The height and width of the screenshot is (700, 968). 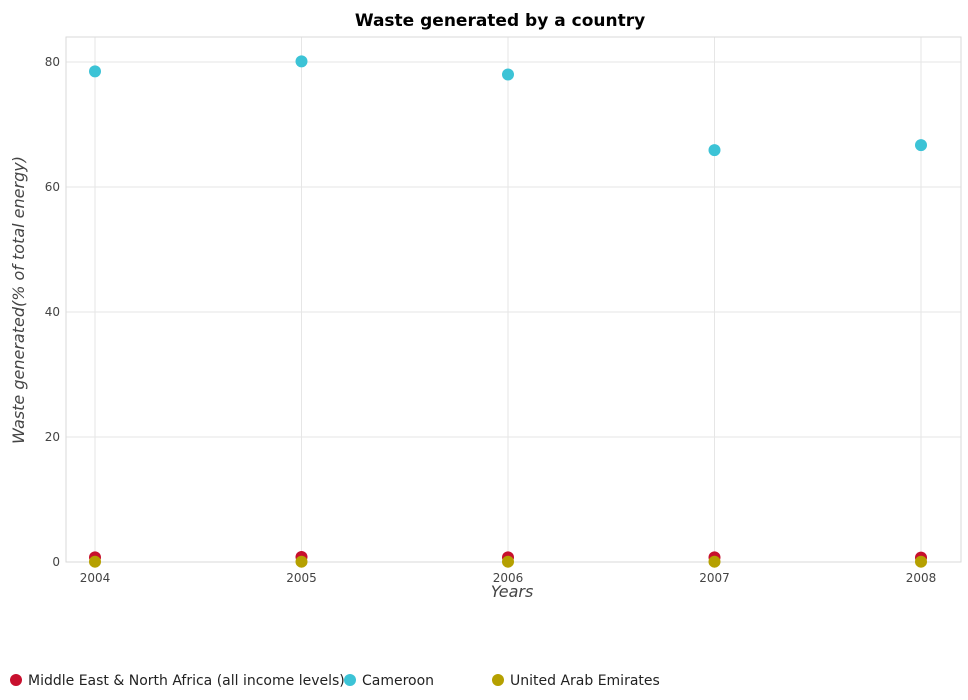 I want to click on chart-title: Waste generated by a country, so click(x=500, y=21).